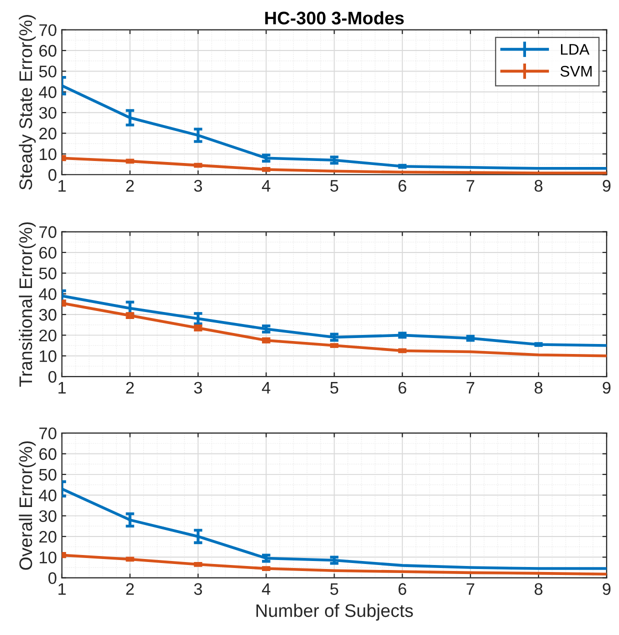  What do you see at coordinates (334, 17) in the screenshot?
I see `chart-title: HC-300 3-Modes` at bounding box center [334, 17].